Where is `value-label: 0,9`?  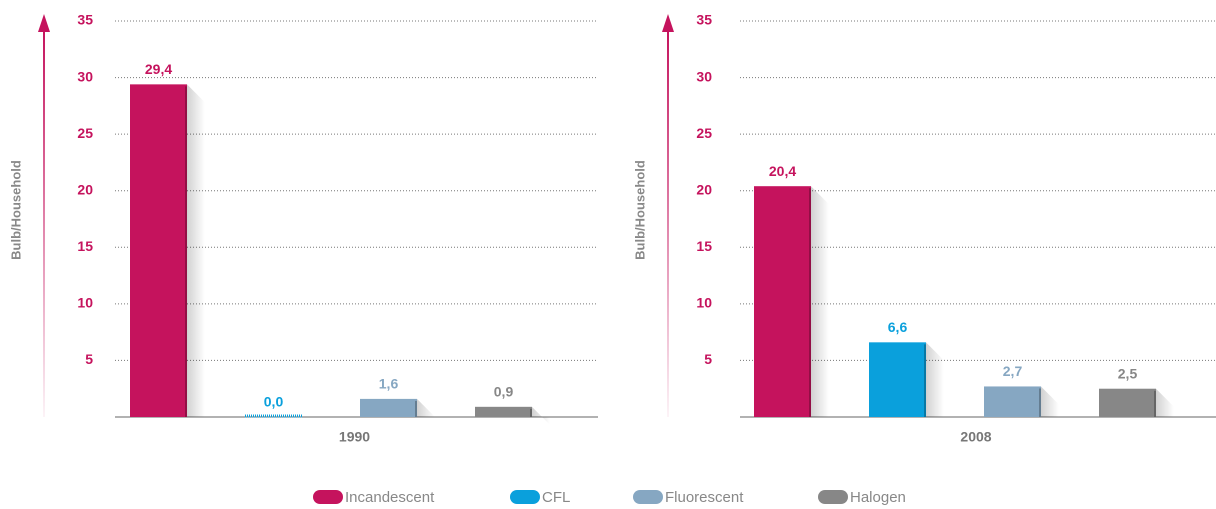
value-label: 0,9 is located at coordinates (504, 392).